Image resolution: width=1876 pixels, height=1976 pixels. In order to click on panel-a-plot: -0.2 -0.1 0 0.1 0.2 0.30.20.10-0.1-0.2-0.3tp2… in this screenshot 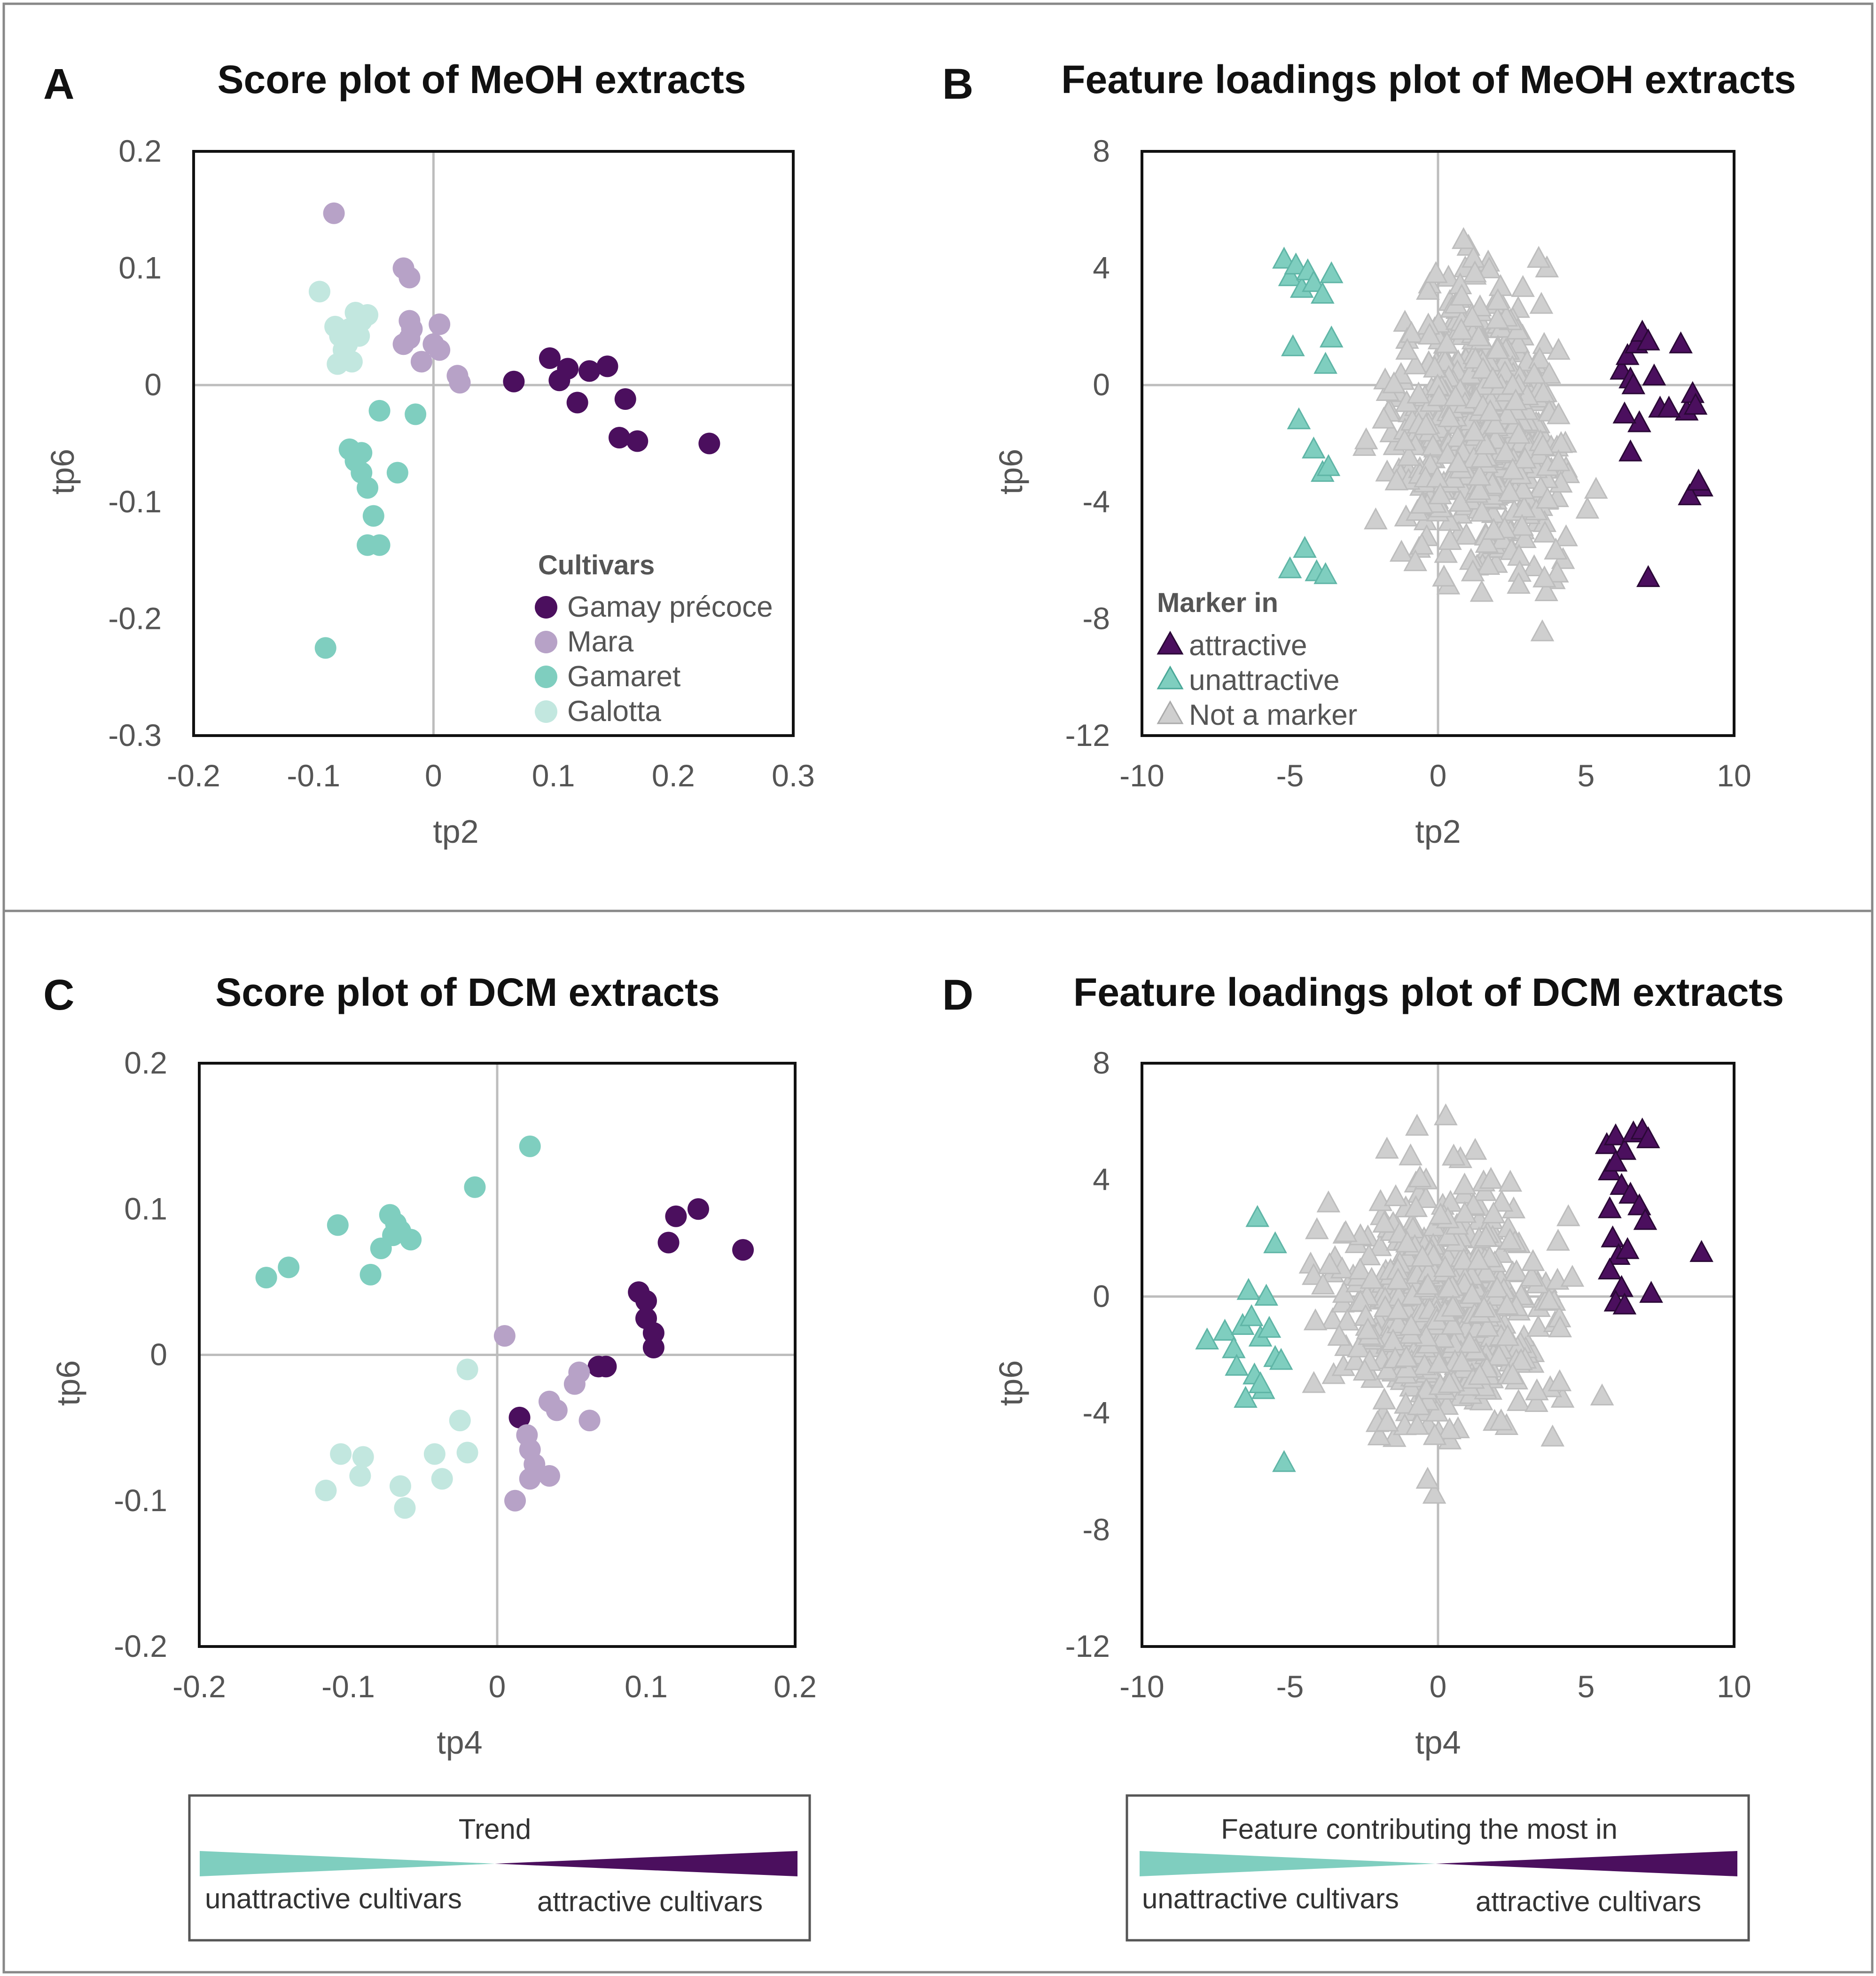, I will do `click(429, 492)`.